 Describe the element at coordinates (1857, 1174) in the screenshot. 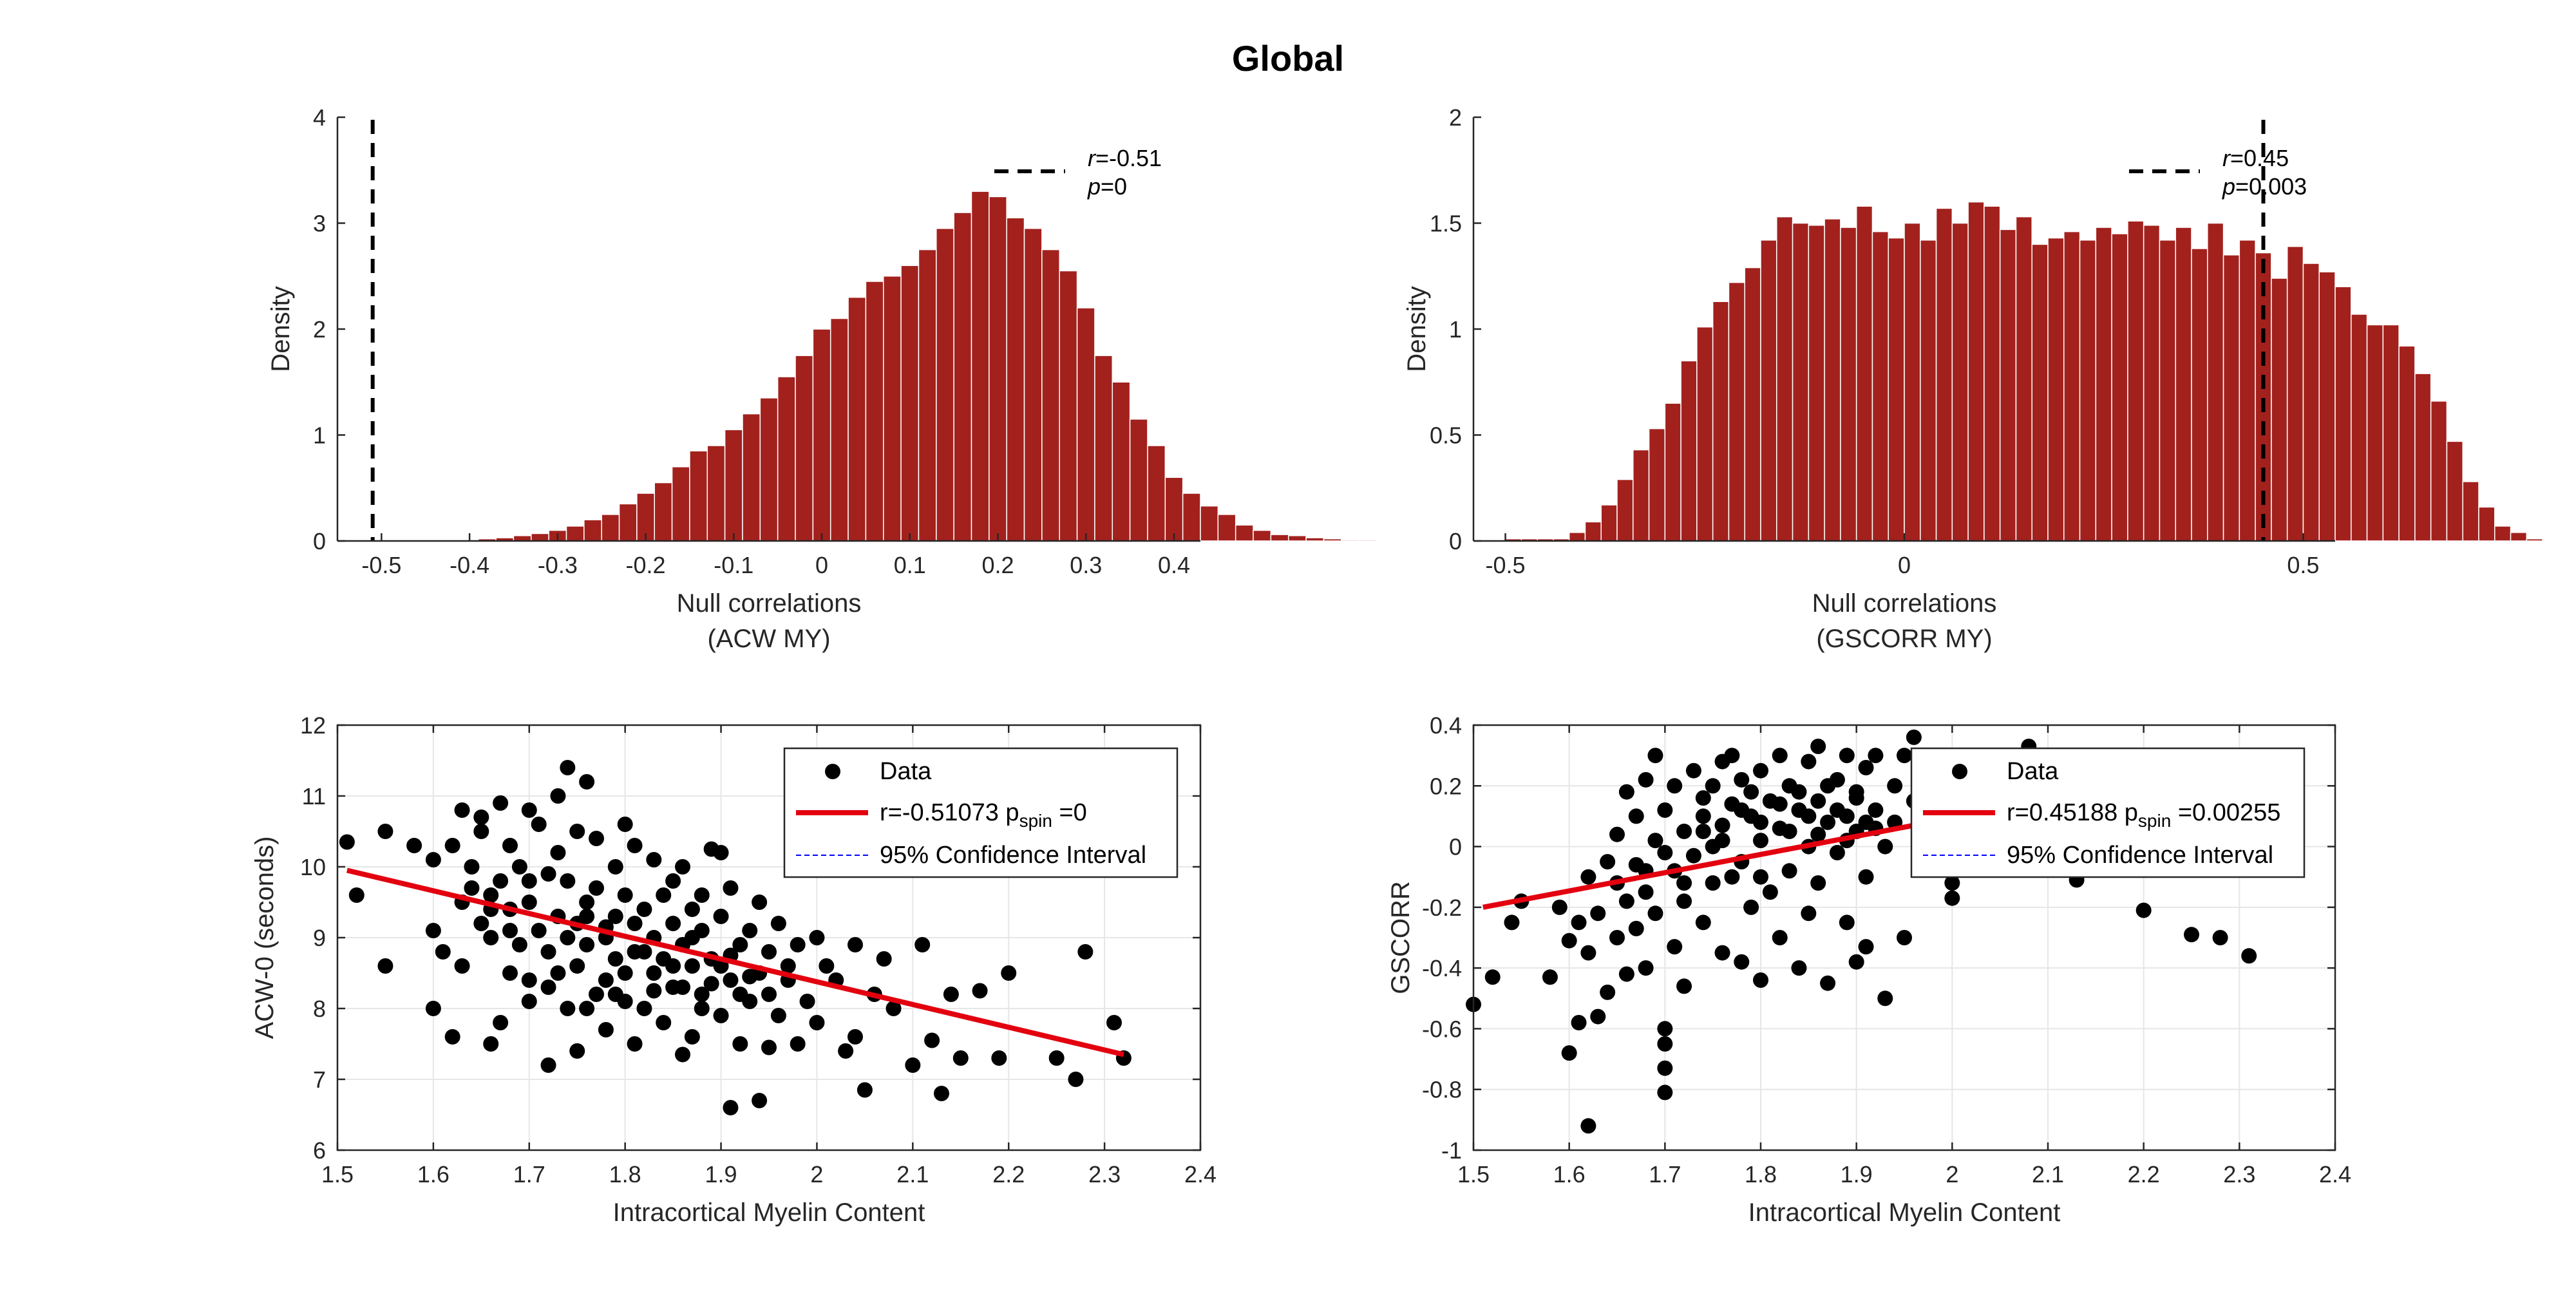

I see `x-tick-label: 1.9` at that location.